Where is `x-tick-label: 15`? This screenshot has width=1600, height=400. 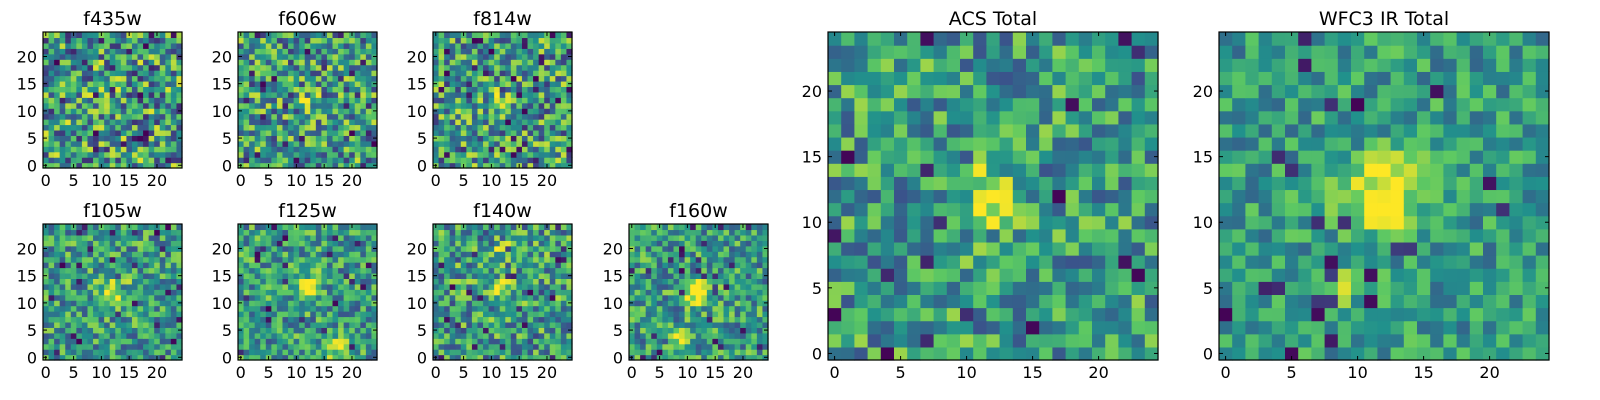 x-tick-label: 15 is located at coordinates (324, 372).